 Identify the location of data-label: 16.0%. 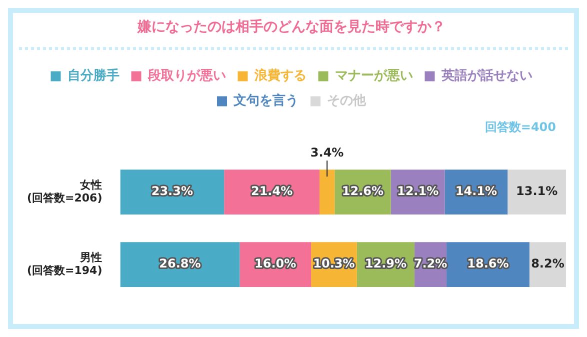
(275, 263).